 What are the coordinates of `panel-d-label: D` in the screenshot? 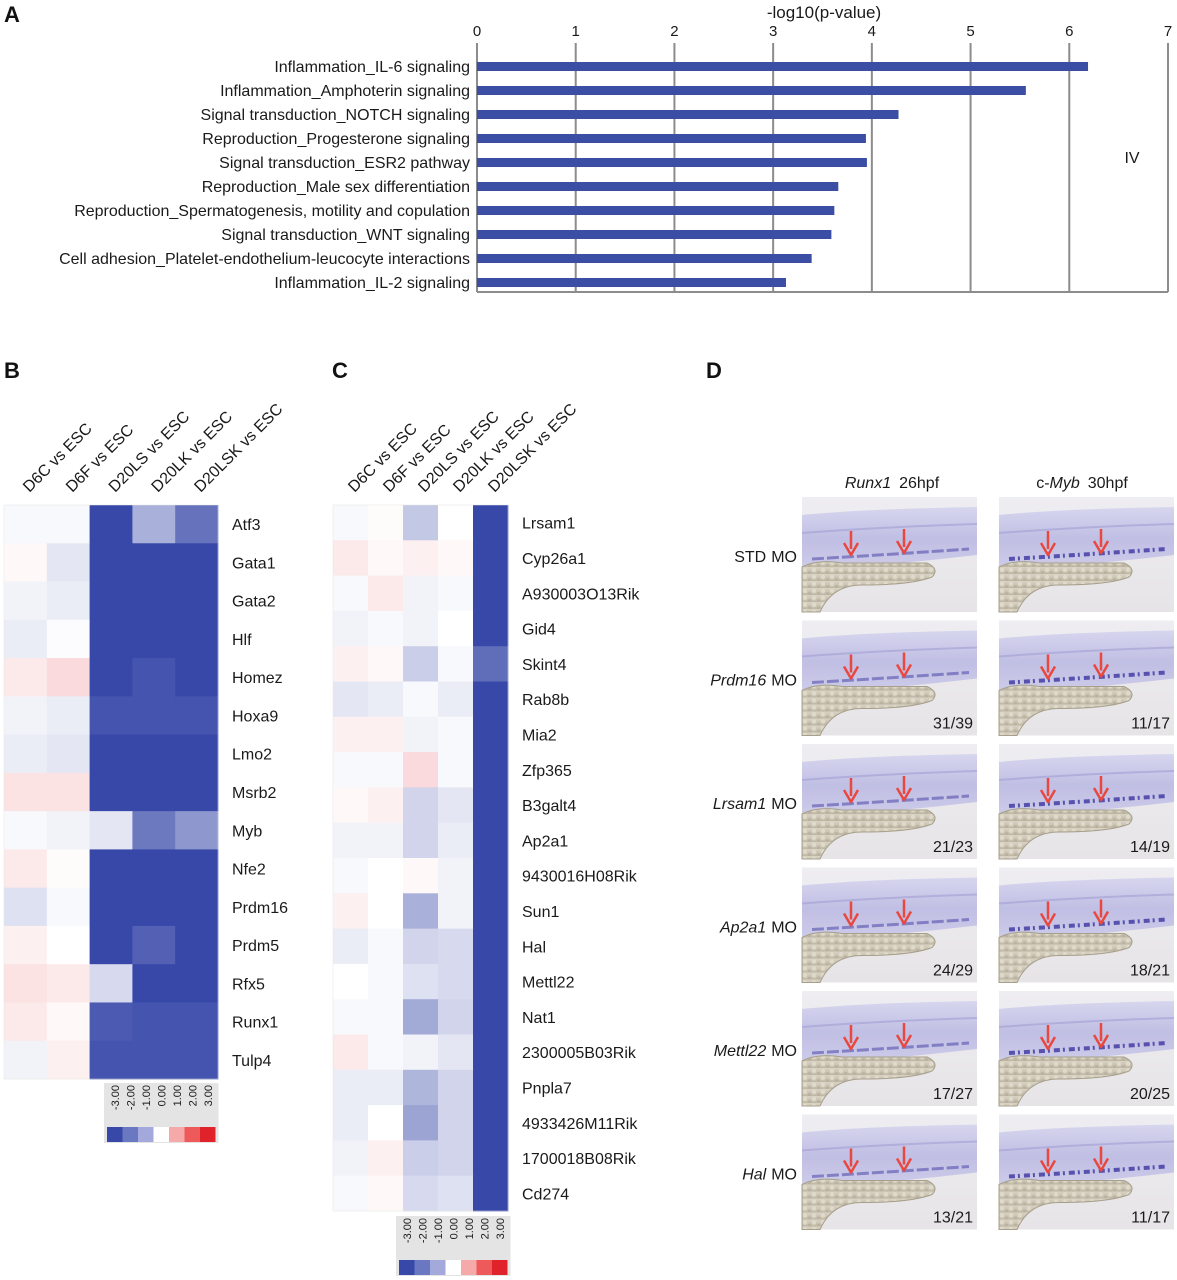 It's located at (714, 370).